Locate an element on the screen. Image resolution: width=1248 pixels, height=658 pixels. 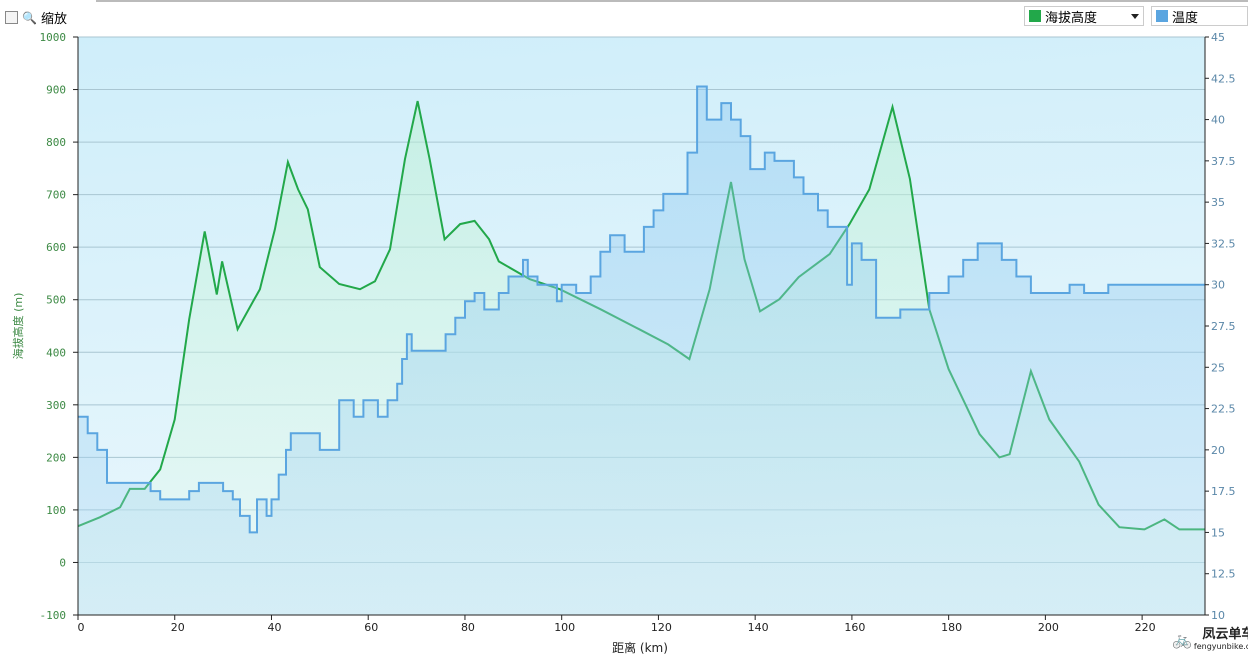
temperature-legend: 温度 is located at coordinates (1199, 16).